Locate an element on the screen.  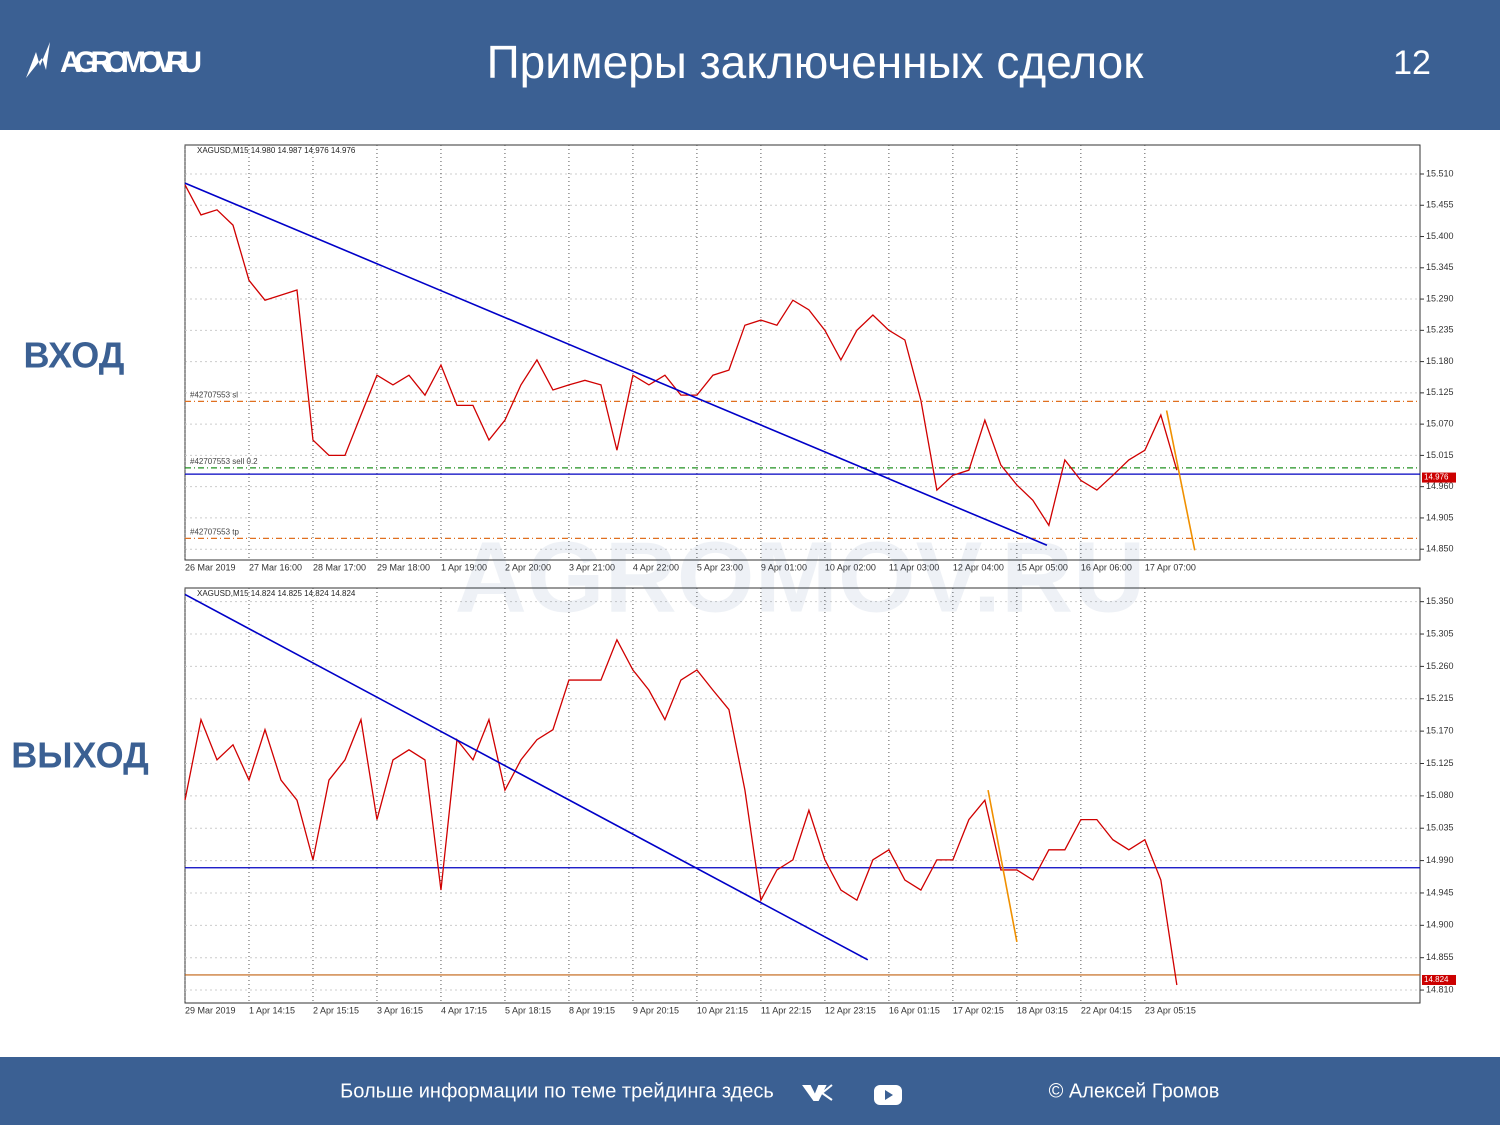
x-tick-label: 29 Mar 2019 is located at coordinates (210, 1010).